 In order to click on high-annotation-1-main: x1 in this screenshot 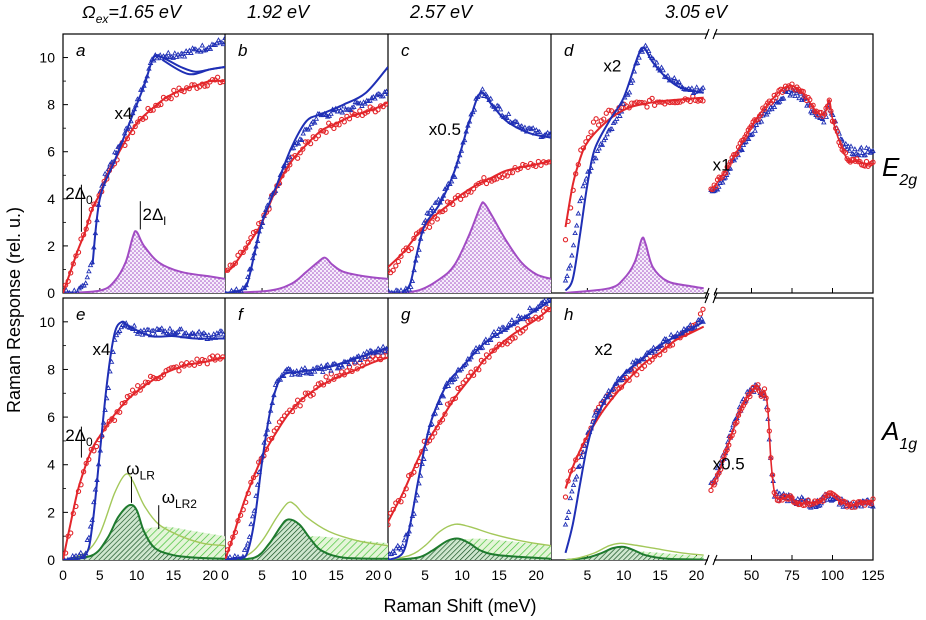, I will do `click(722, 165)`.